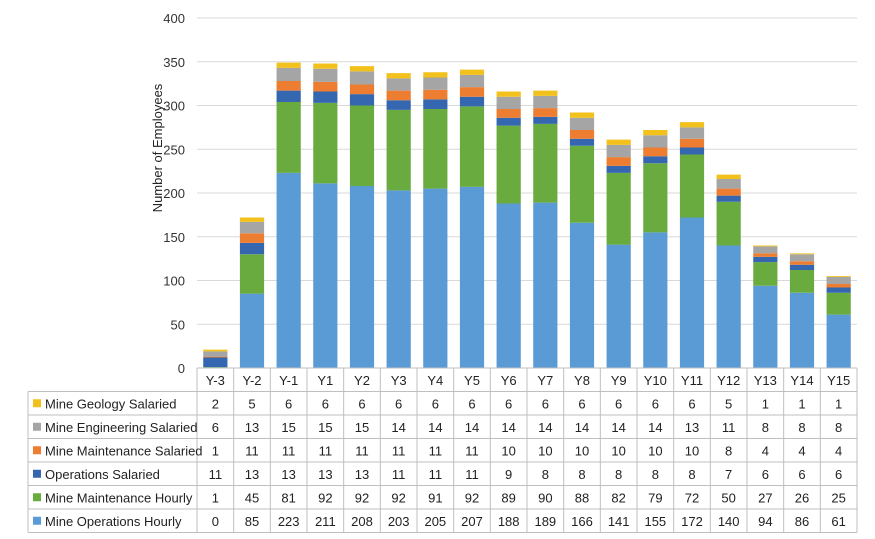 The height and width of the screenshot is (539, 875). I want to click on data-cell: 155, so click(655, 521).